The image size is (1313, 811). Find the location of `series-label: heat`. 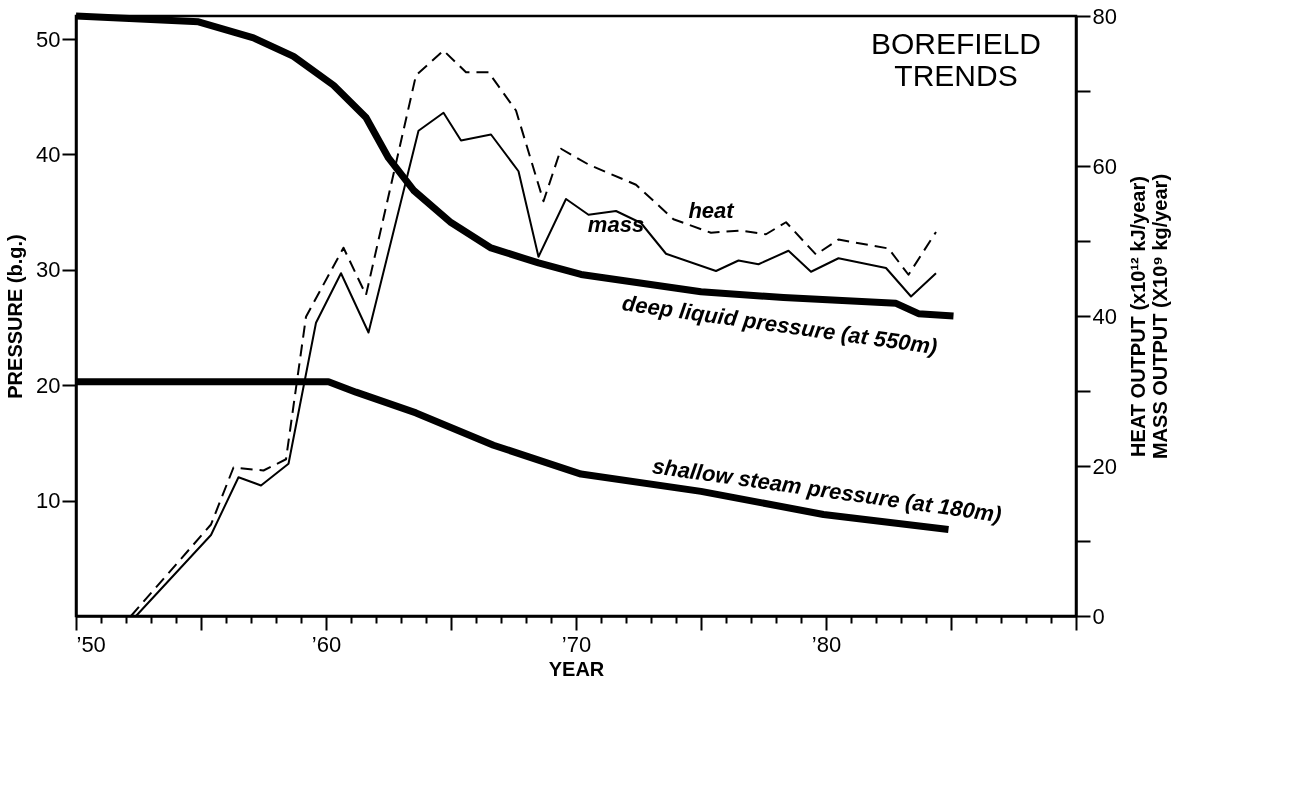

series-label: heat is located at coordinates (712, 210).